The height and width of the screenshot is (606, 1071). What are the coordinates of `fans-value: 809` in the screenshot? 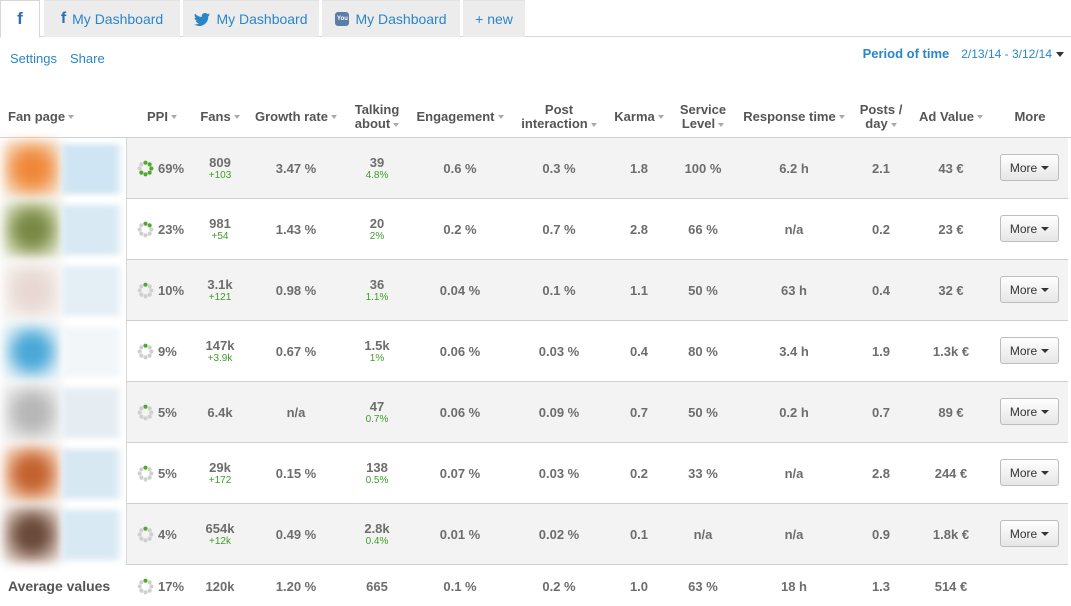 It's located at (220, 162).